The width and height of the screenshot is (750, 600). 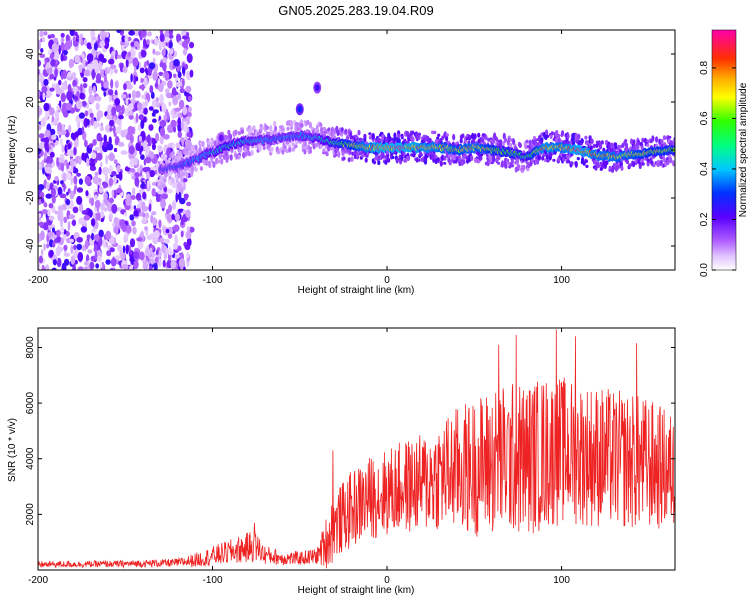 I want to click on spectrogram-ylabel: Frequency (Hz), so click(x=12, y=150).